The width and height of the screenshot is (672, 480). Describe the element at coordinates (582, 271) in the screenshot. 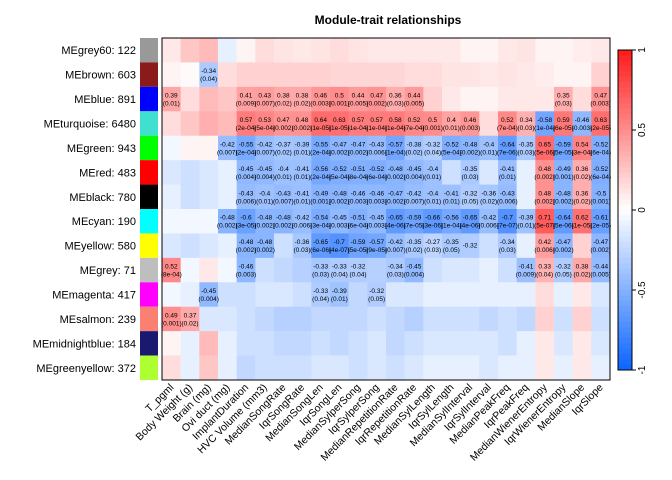

I see `cell-label: 0.38 (0.02)` at that location.